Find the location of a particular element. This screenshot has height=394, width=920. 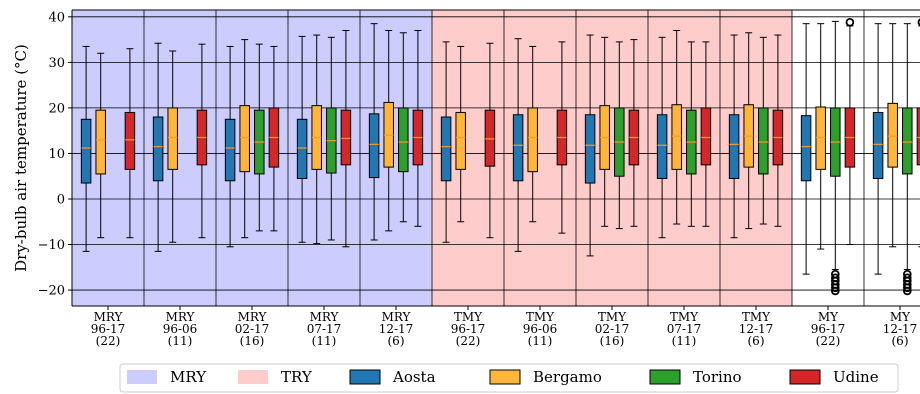

legend-label: TRY is located at coordinates (297, 377).